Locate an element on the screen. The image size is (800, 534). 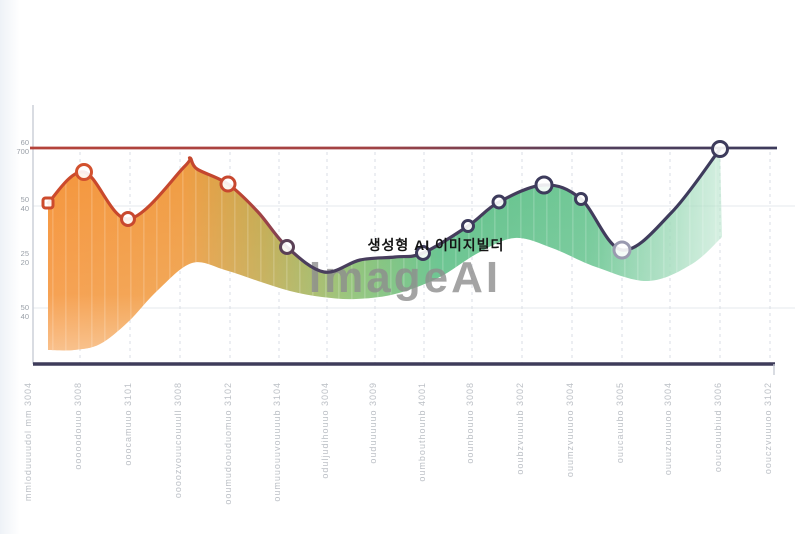
x-tick-label: ooooodouuo 3008 is located at coordinates (78, 426).